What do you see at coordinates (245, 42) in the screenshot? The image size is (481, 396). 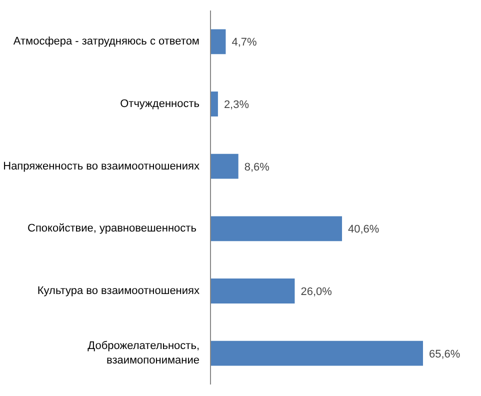 I see `data-label: 4,7%` at bounding box center [245, 42].